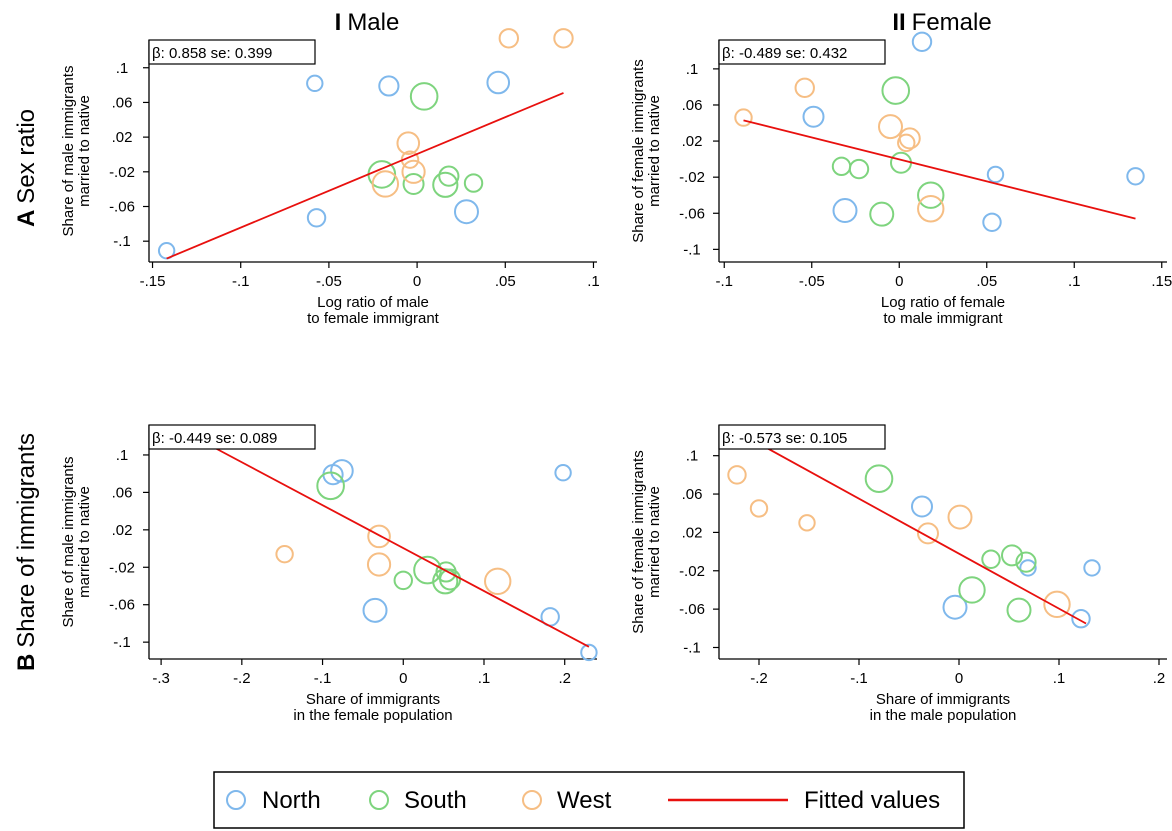  What do you see at coordinates (26, 662) in the screenshot?
I see `row-title-share-immigrants-bold: B` at bounding box center [26, 662].